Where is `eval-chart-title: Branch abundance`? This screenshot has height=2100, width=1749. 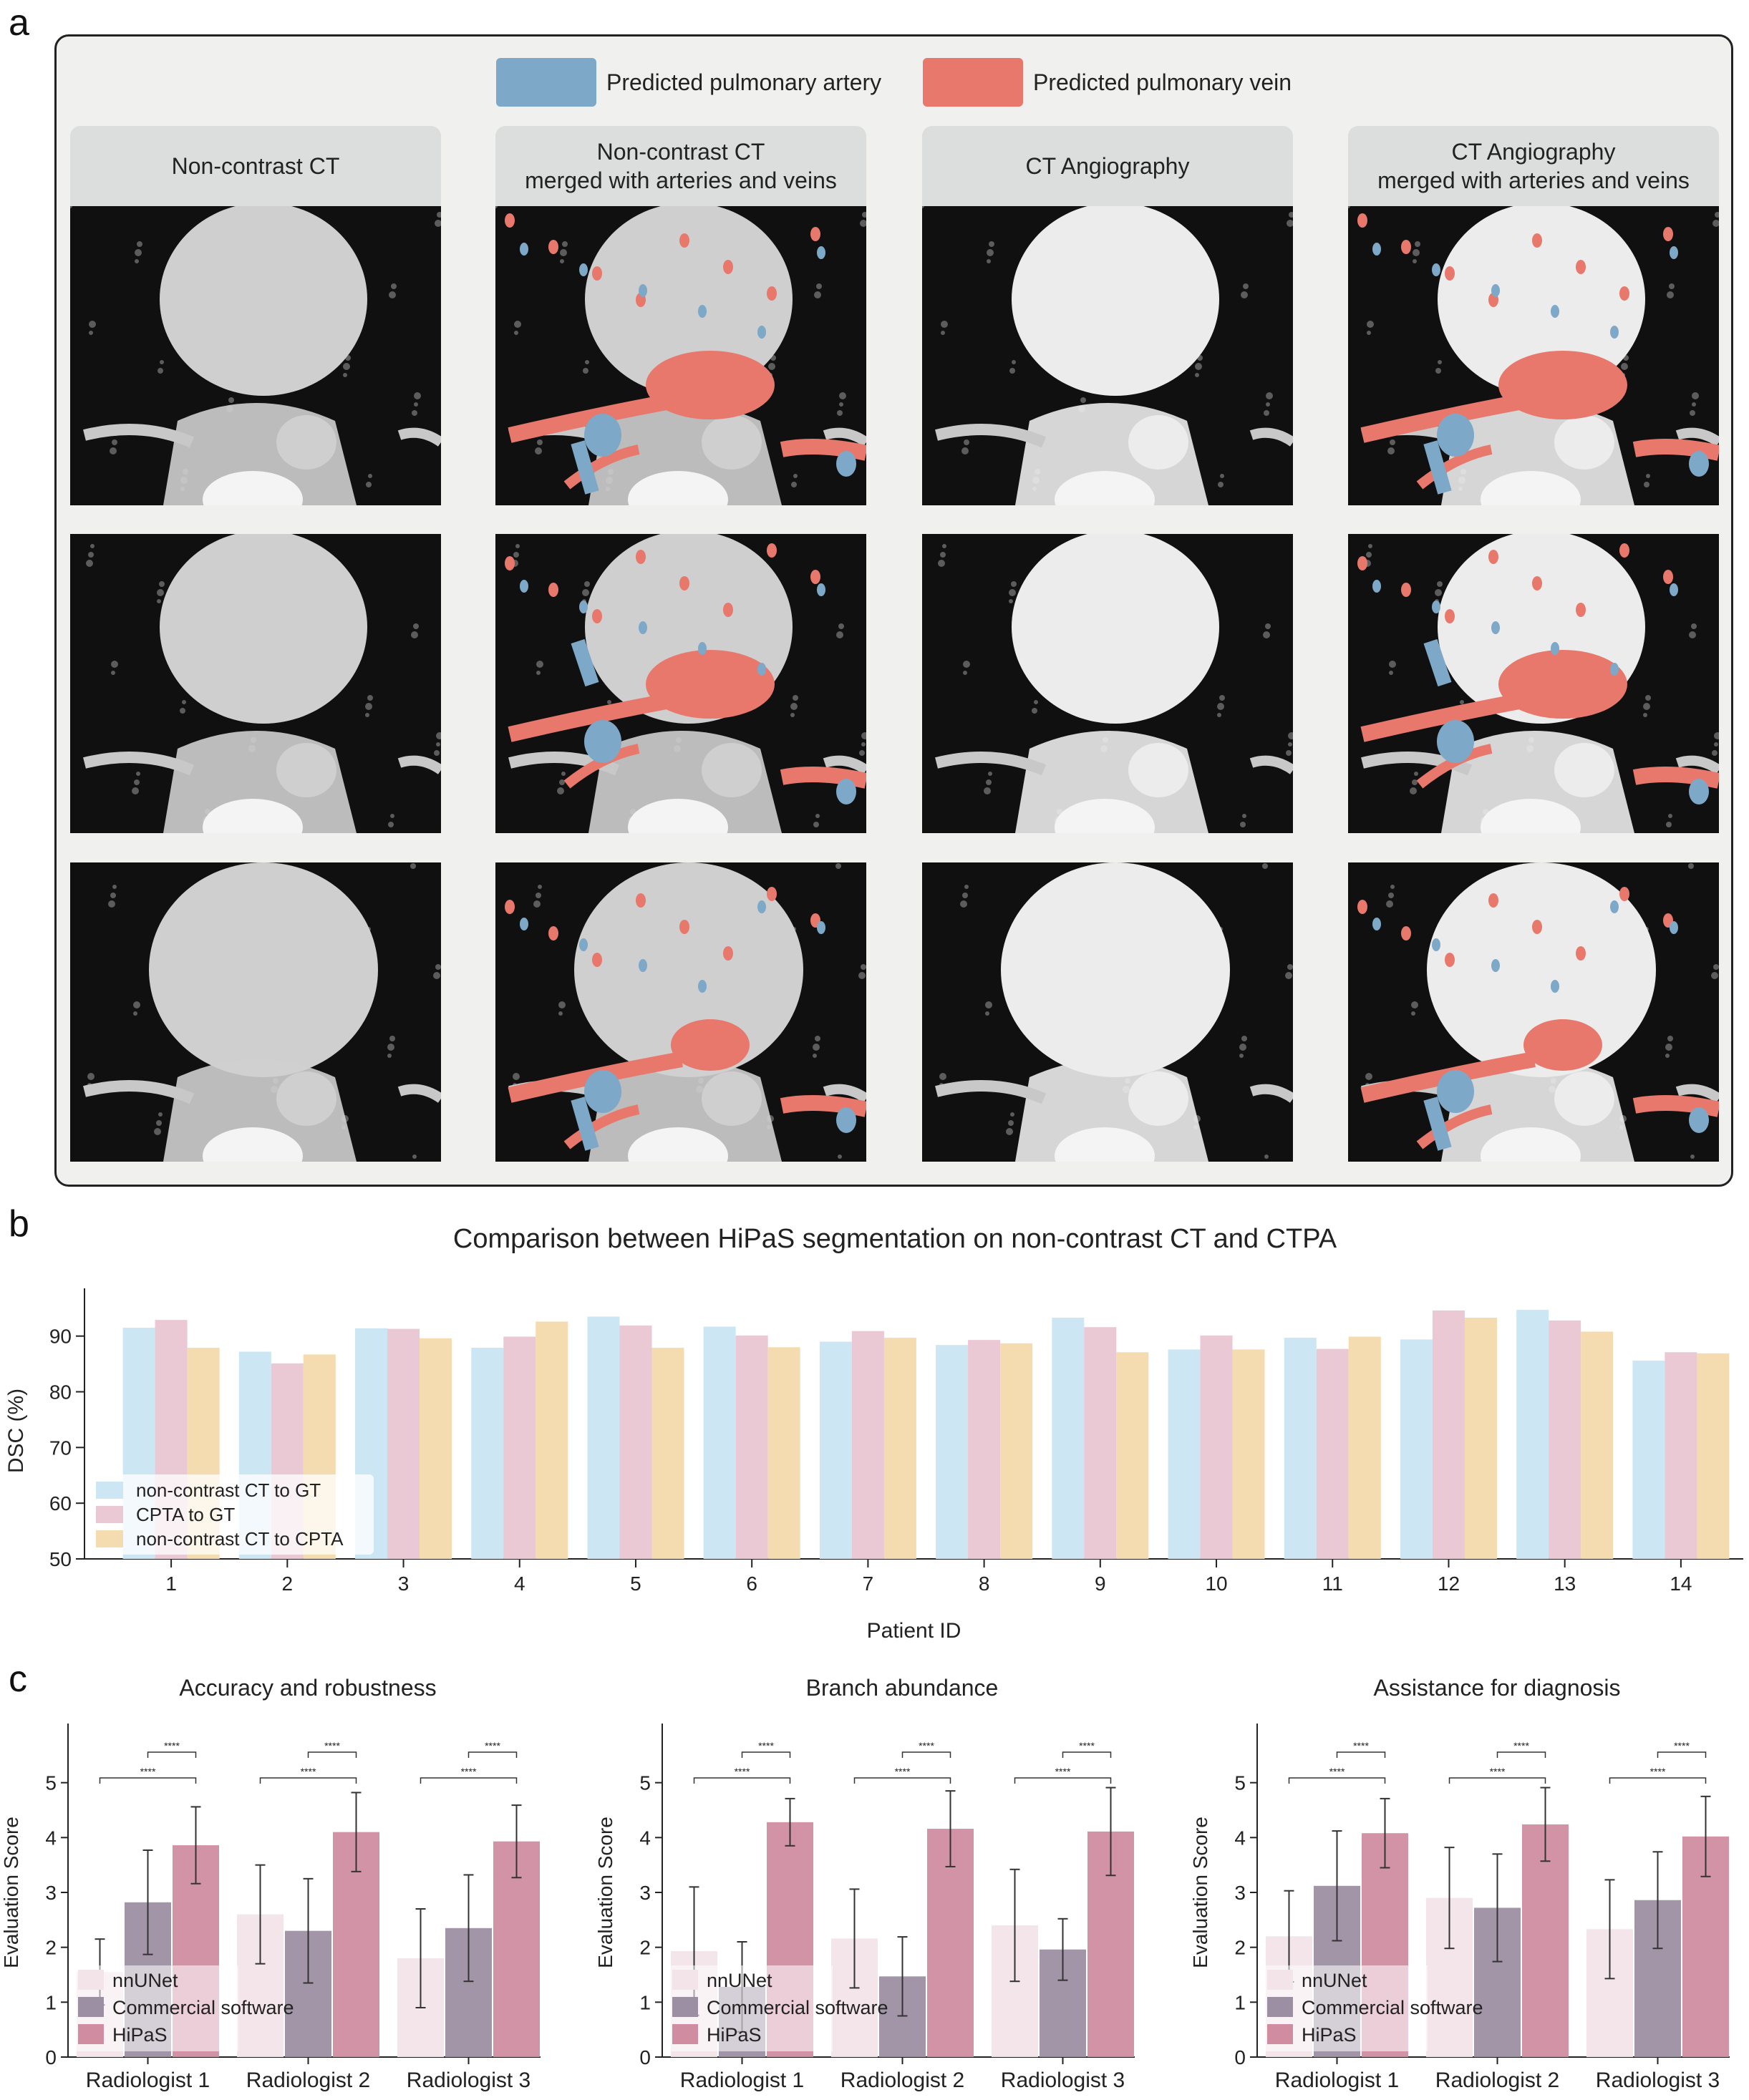
eval-chart-title: Branch abundance is located at coordinates (903, 1688).